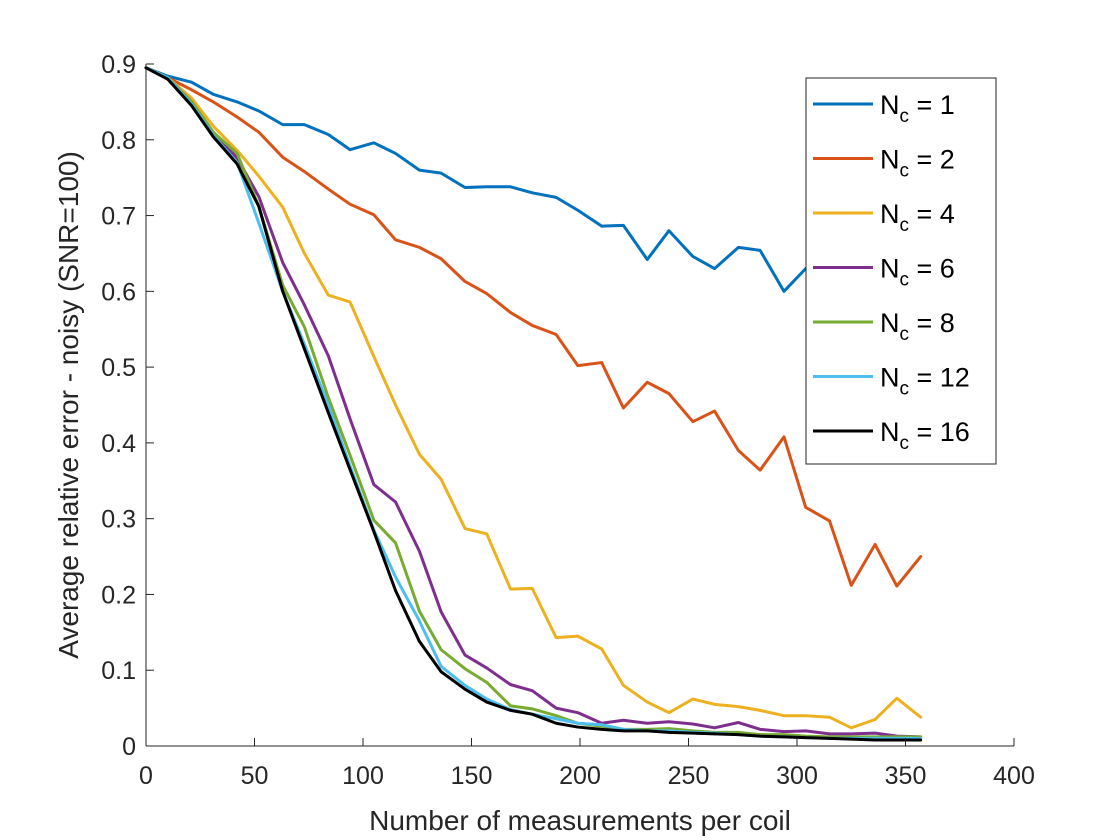 This screenshot has width=1120, height=840. What do you see at coordinates (925, 435) in the screenshot?
I see `legend-label: Nc = 16` at bounding box center [925, 435].